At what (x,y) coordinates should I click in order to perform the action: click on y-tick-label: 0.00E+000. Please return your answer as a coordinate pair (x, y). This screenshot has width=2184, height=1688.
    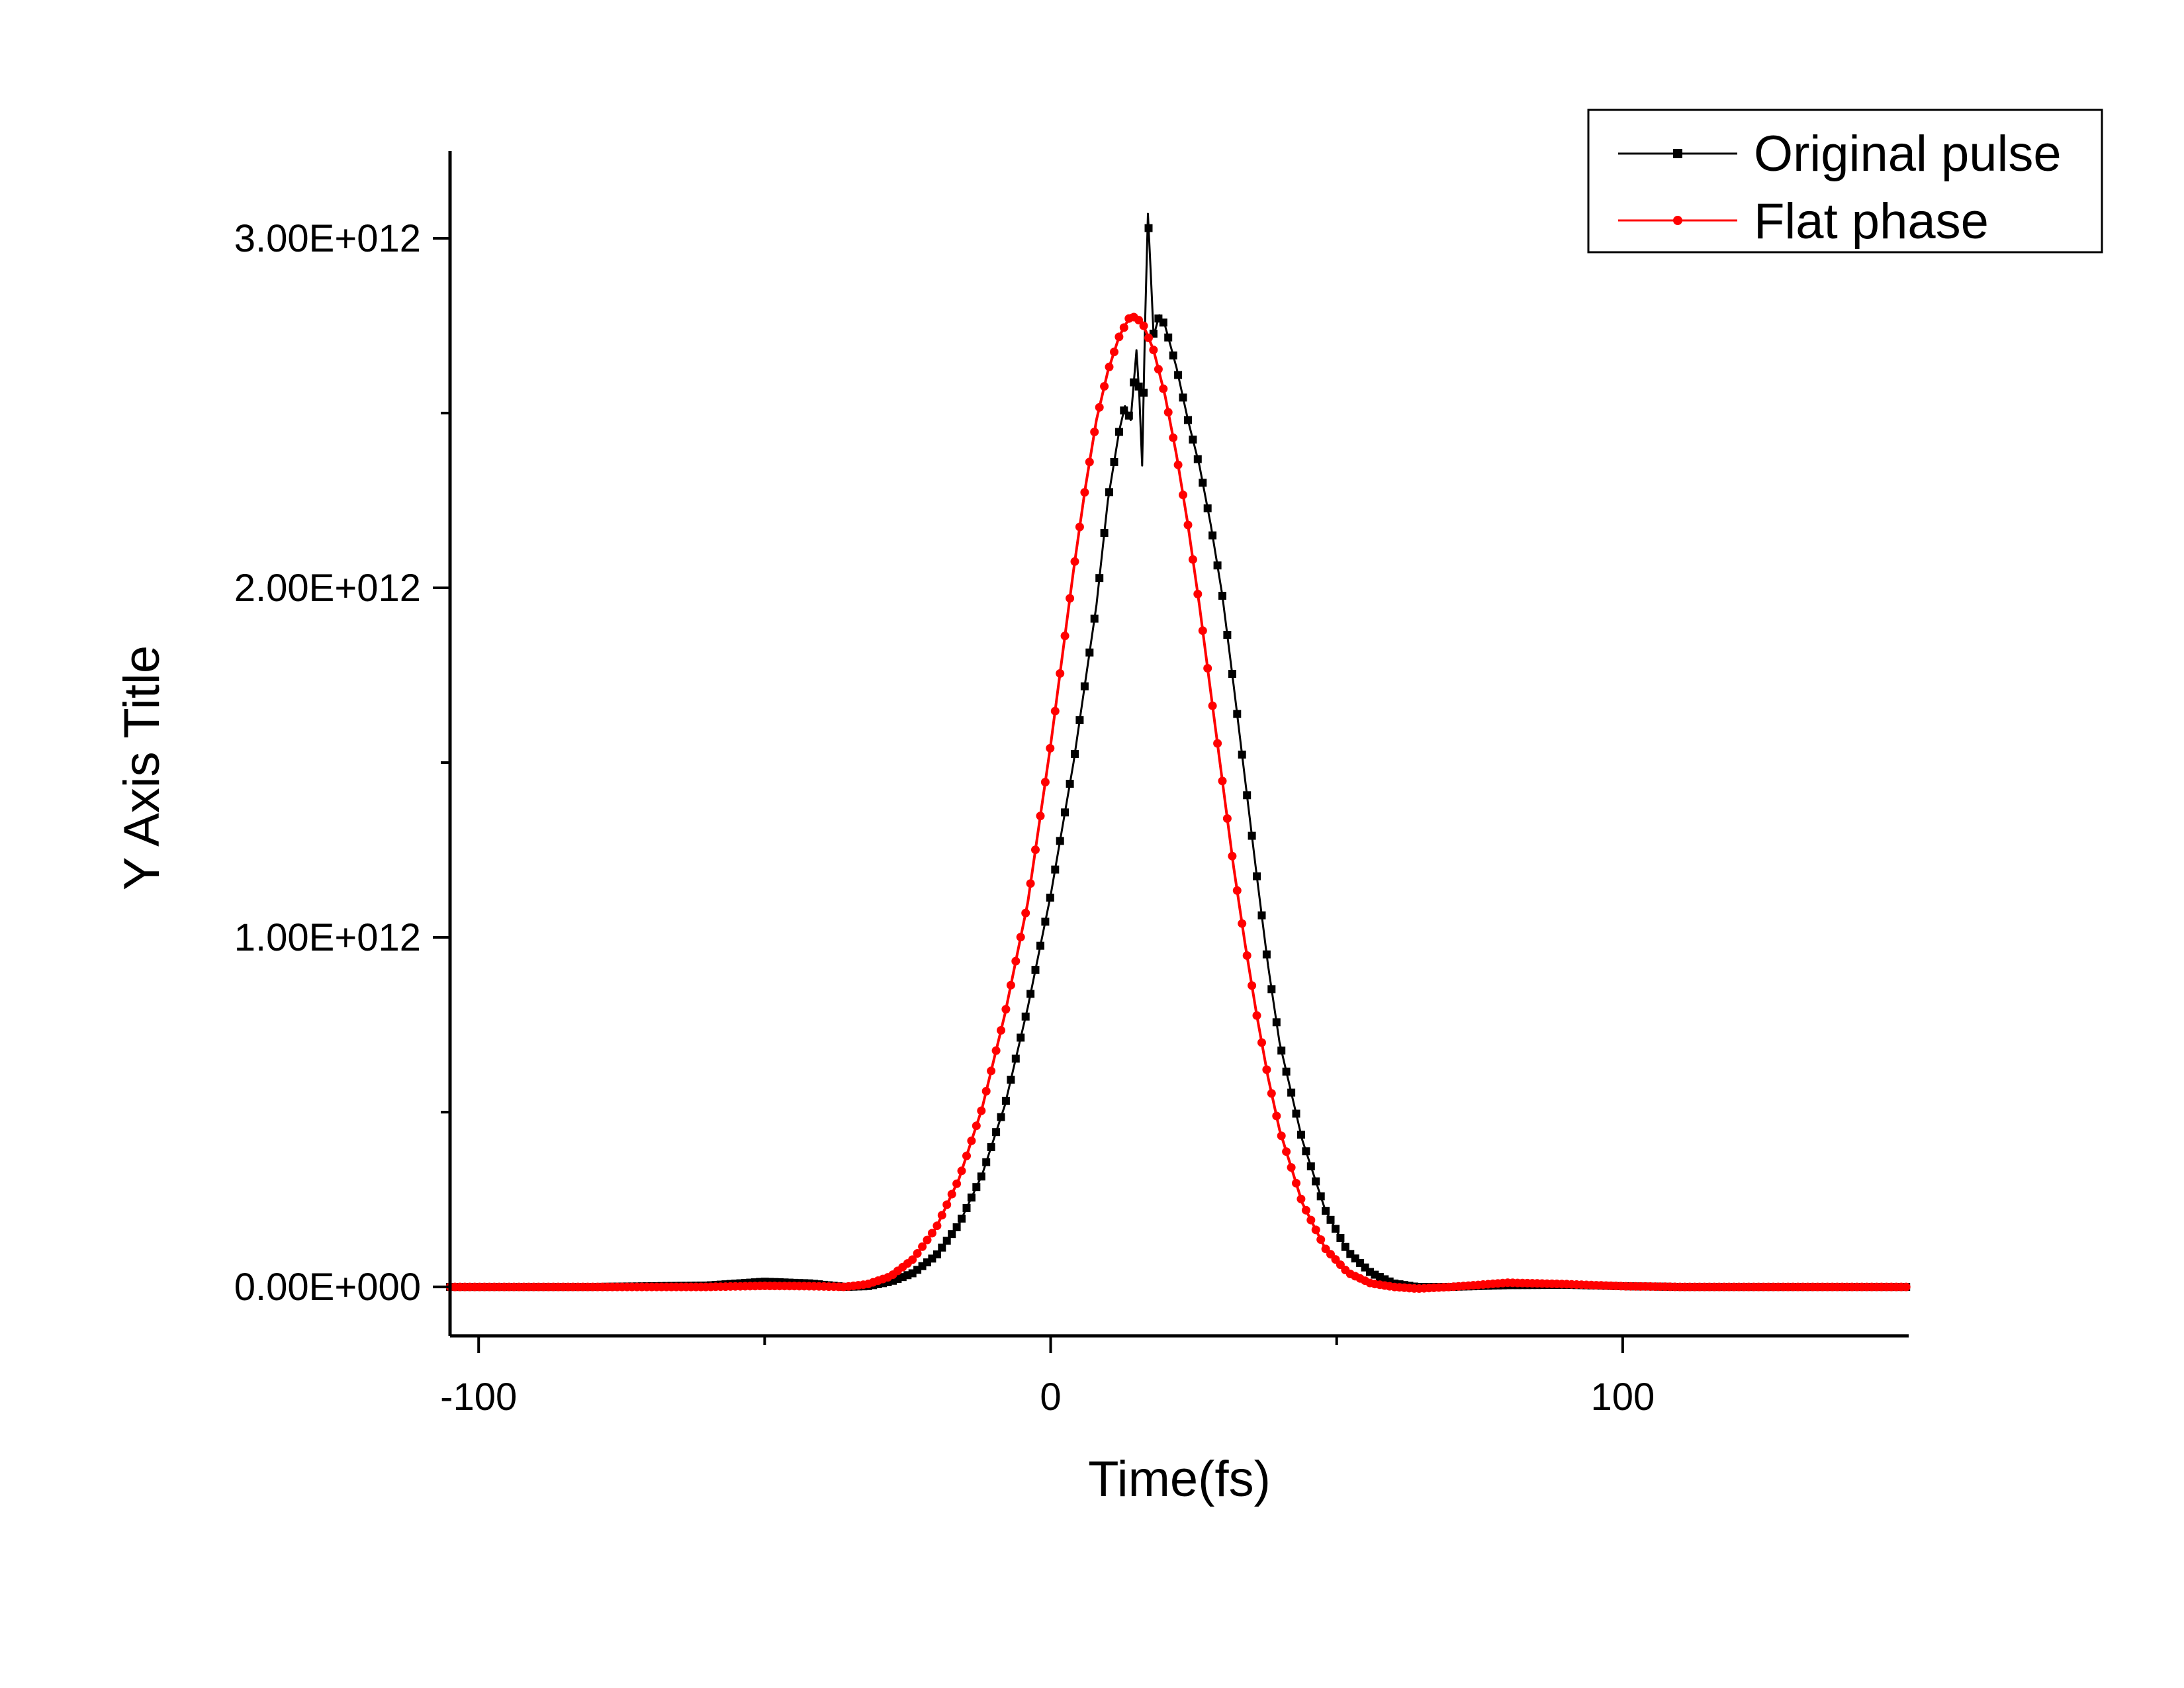
    Looking at the image, I should click on (327, 1287).